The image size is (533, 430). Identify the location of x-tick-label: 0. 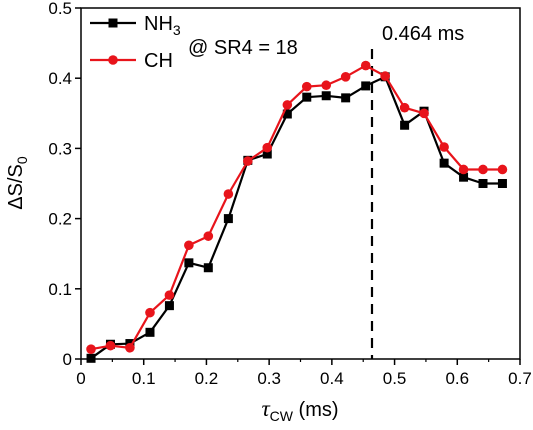
(80, 378).